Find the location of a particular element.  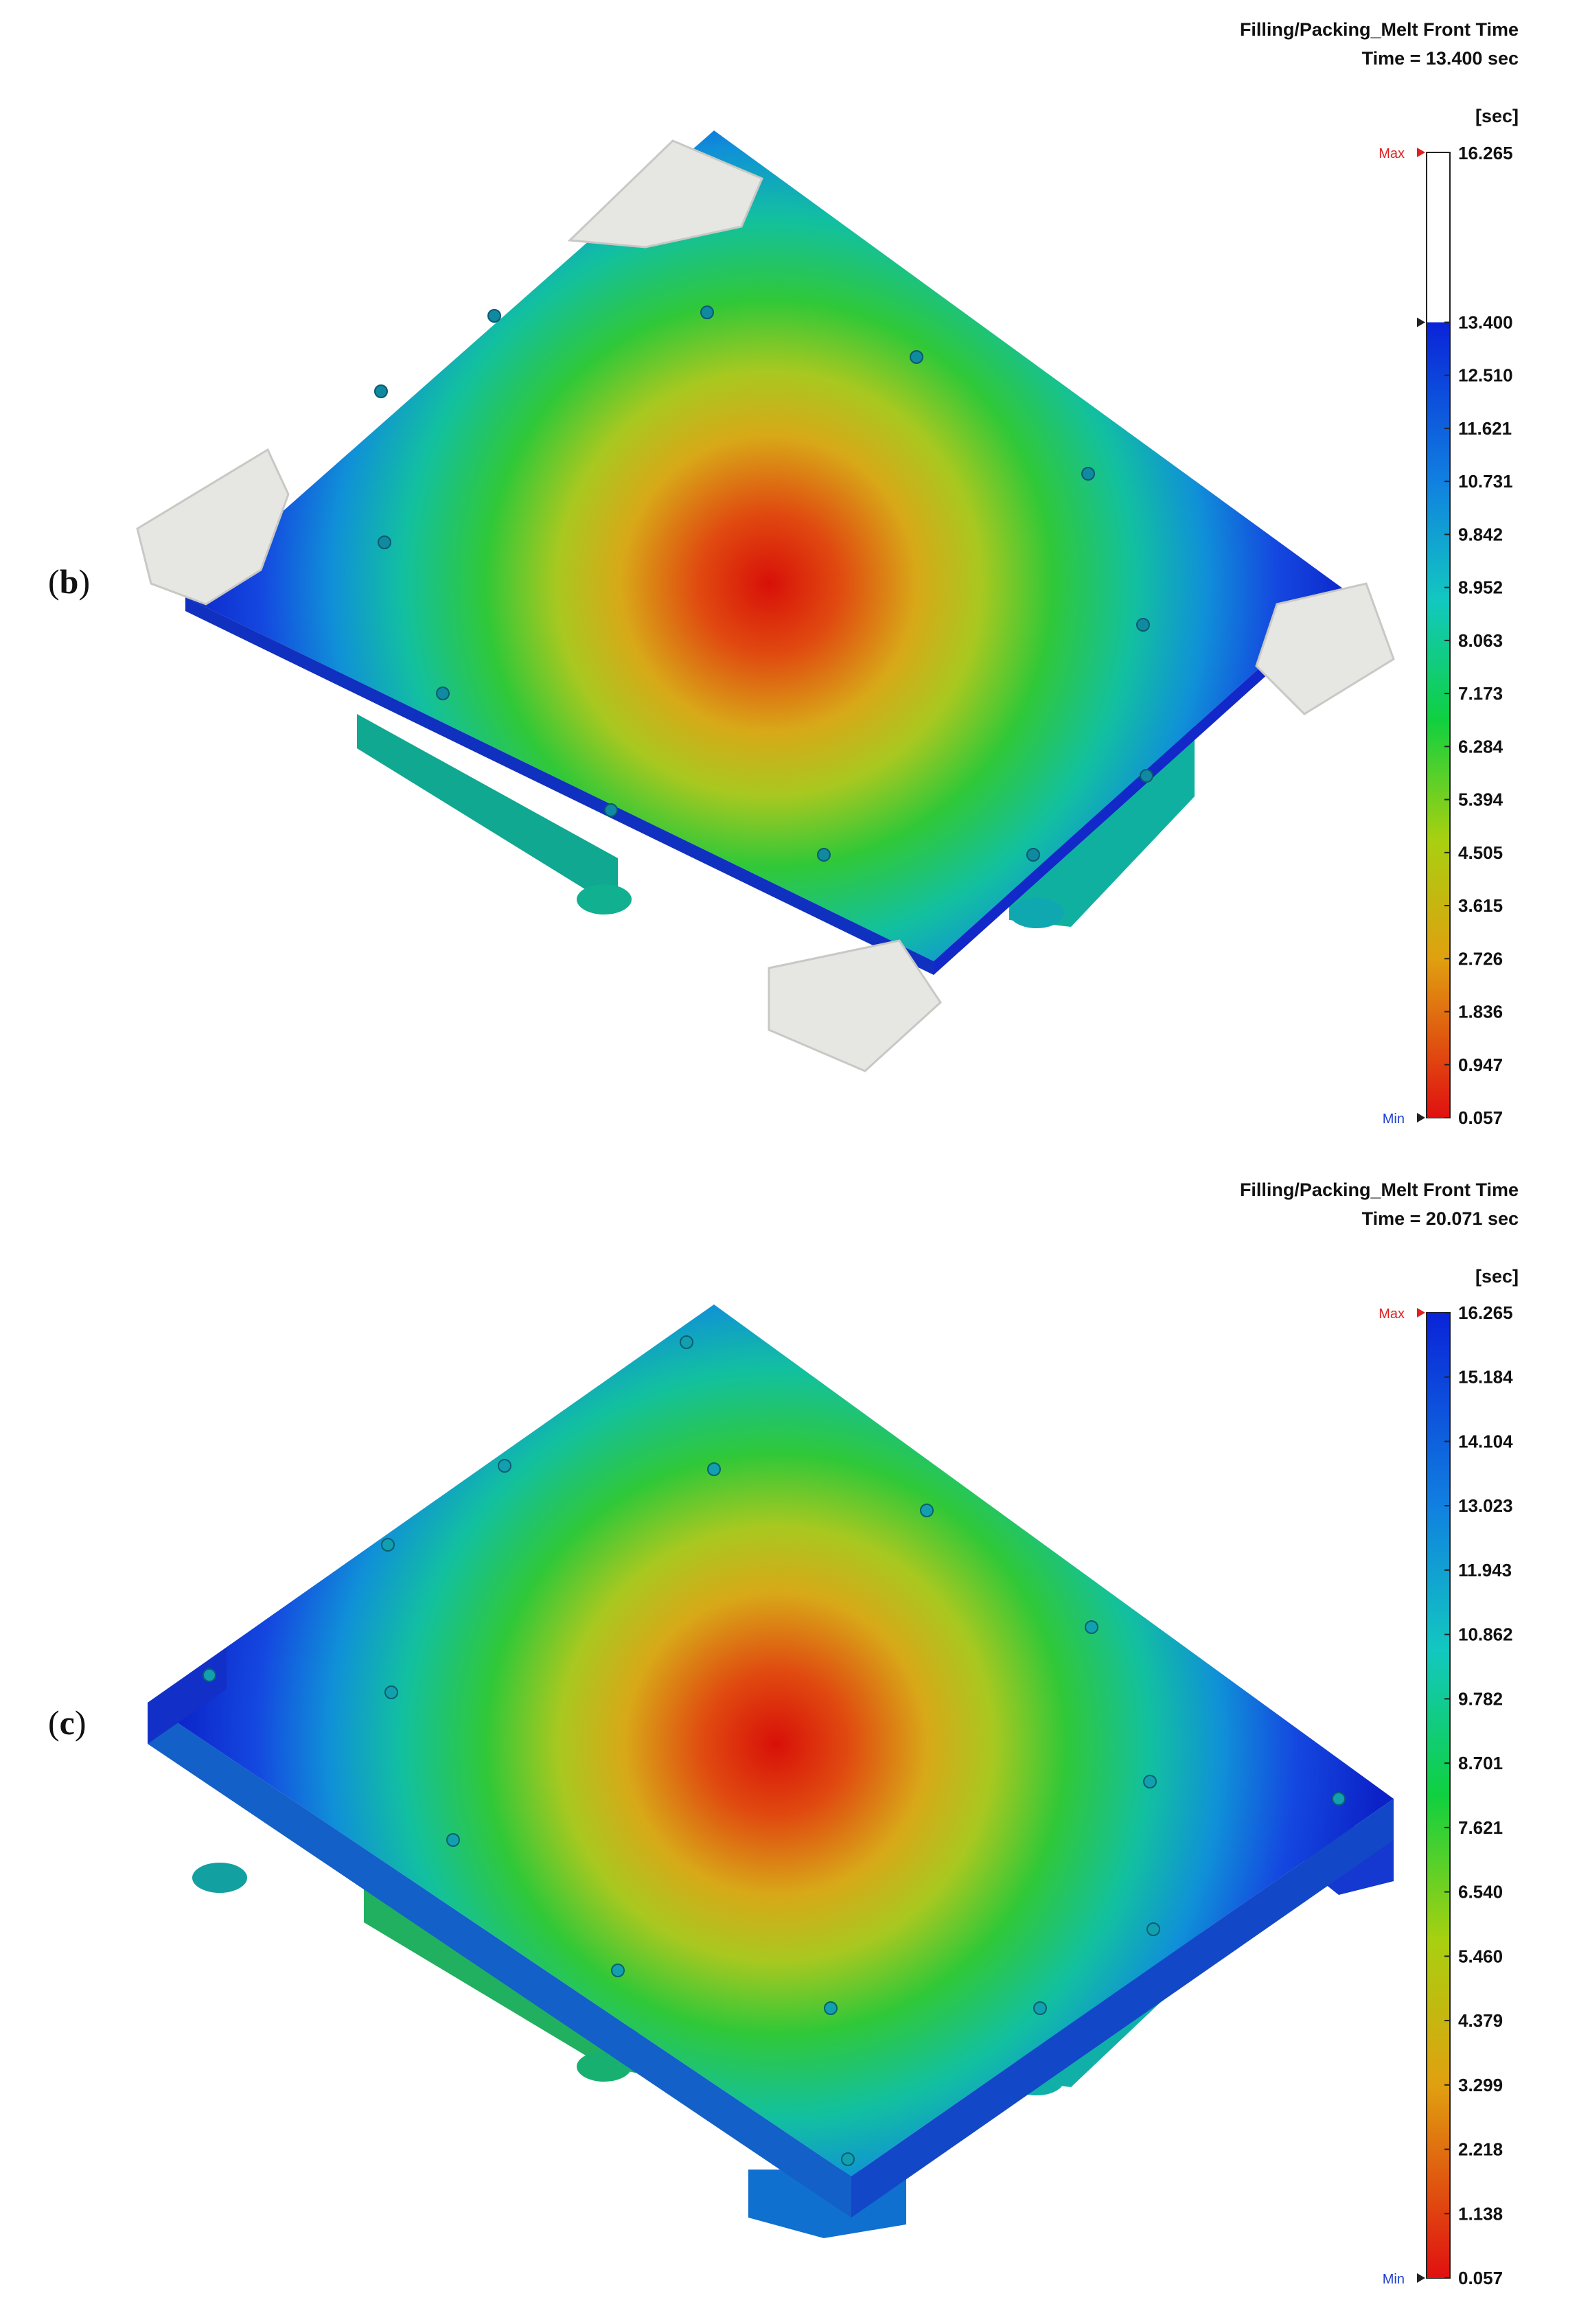

legend-tick-label: 11.943 is located at coordinates (1485, 1570).